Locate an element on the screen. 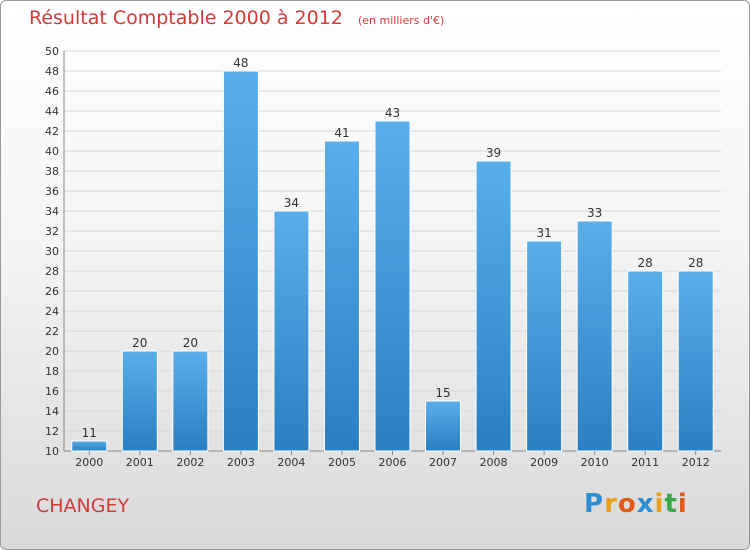 The image size is (750, 550). logo-letter: t is located at coordinates (671, 504).